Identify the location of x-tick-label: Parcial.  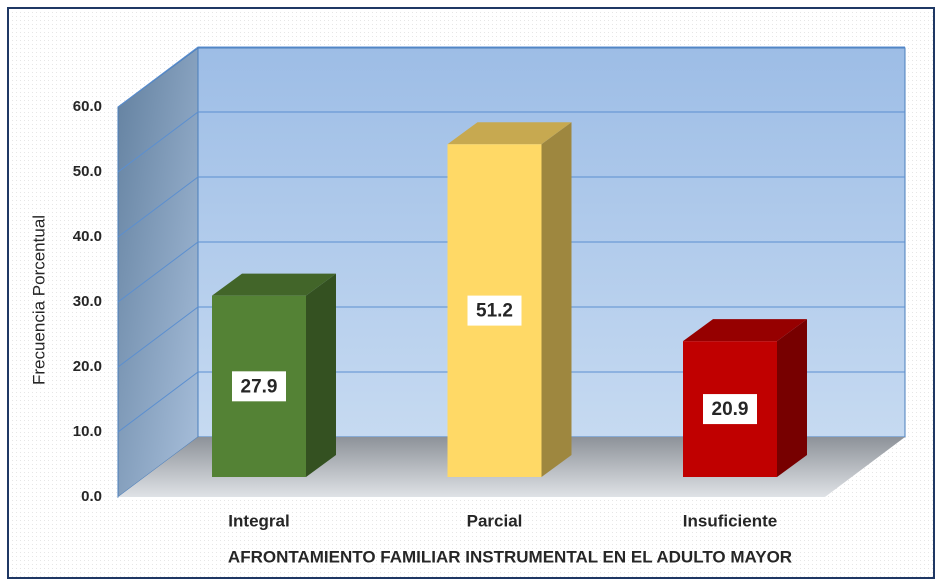
(495, 520).